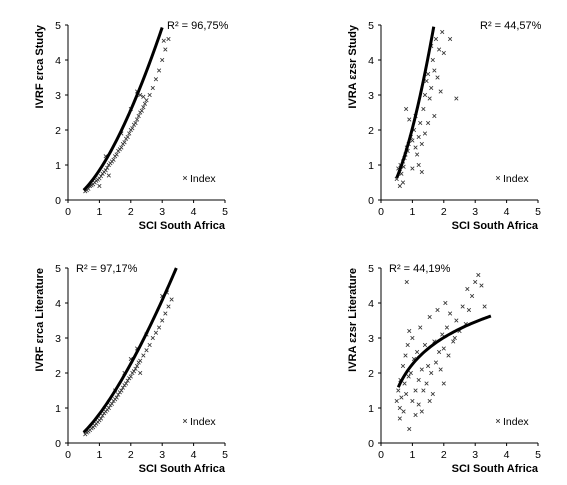 This screenshot has height=485, width=567. I want to click on r-squared-label: R² = 44,19%, so click(420, 269).